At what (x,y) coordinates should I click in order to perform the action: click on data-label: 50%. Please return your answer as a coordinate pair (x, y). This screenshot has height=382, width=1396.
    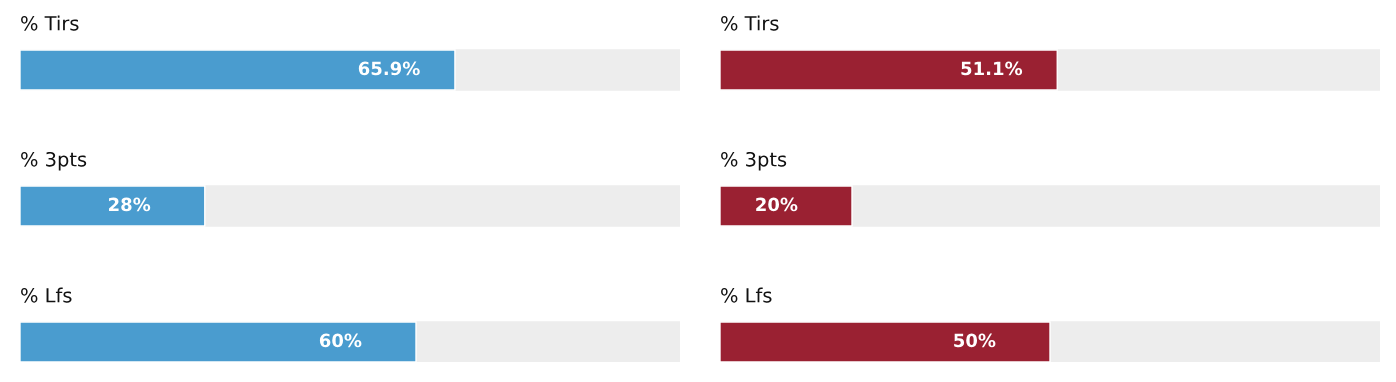
    Looking at the image, I should click on (975, 340).